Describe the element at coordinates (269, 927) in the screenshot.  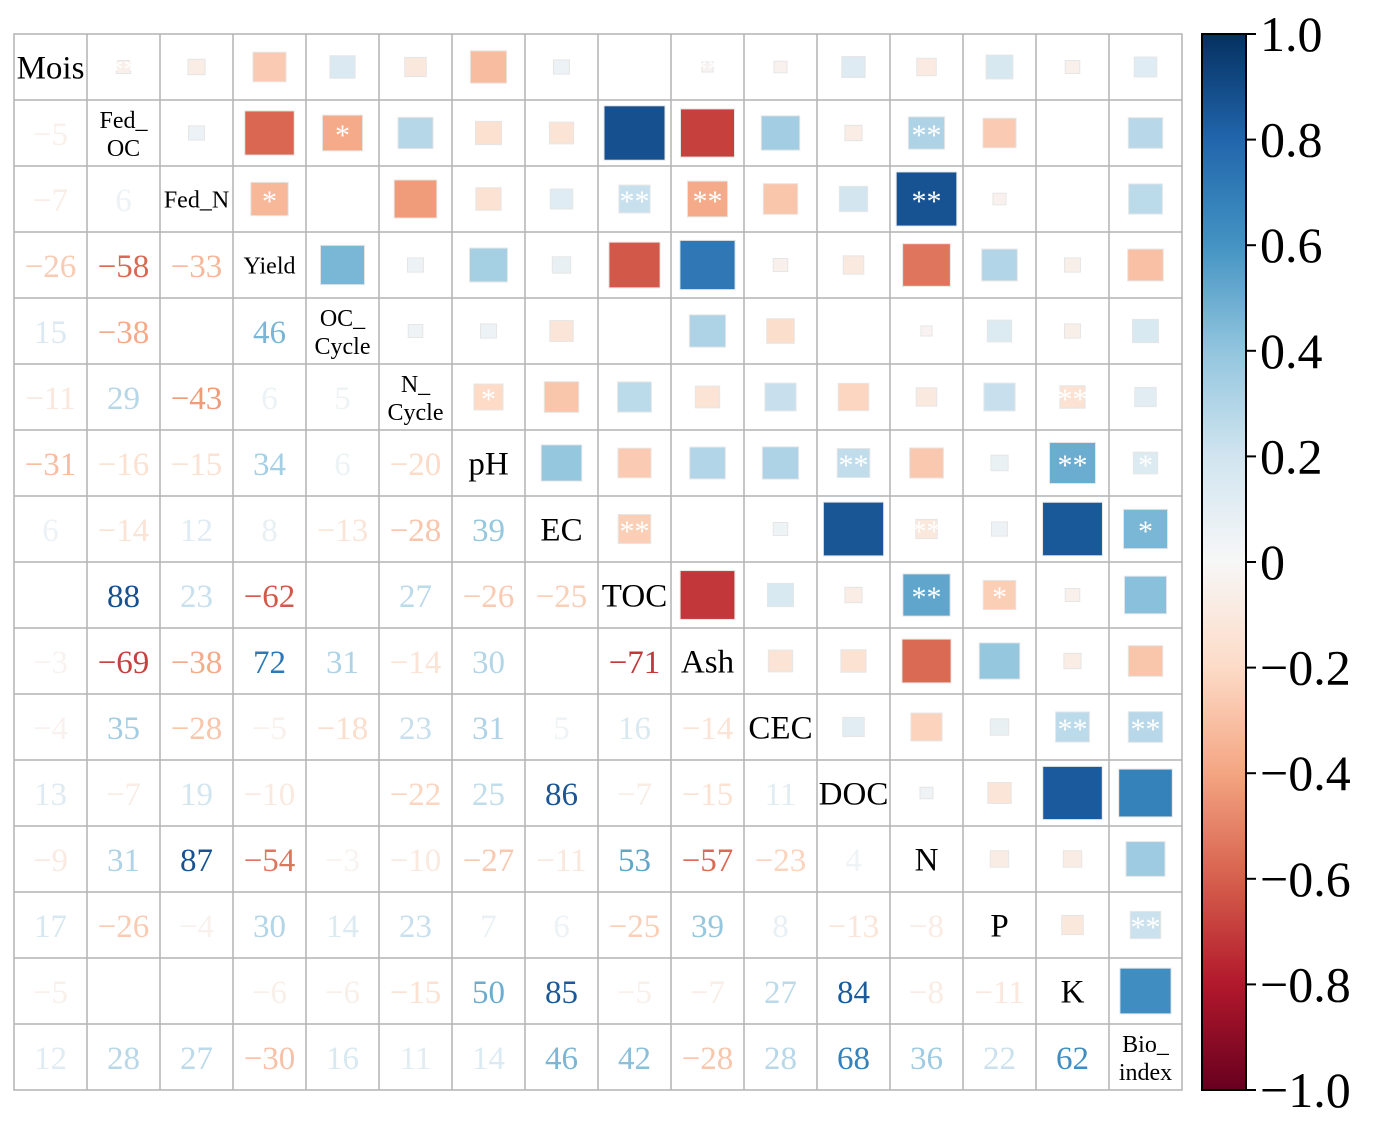
I see `corr-value-label: 30` at that location.